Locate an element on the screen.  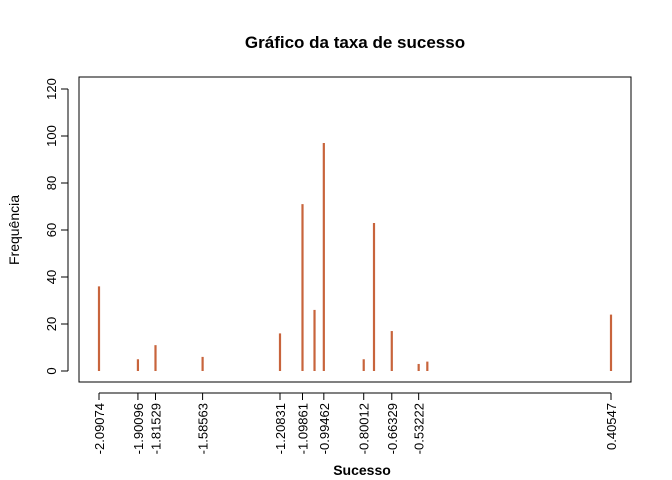
x-tick-label: 0.40547 is located at coordinates (611, 426).